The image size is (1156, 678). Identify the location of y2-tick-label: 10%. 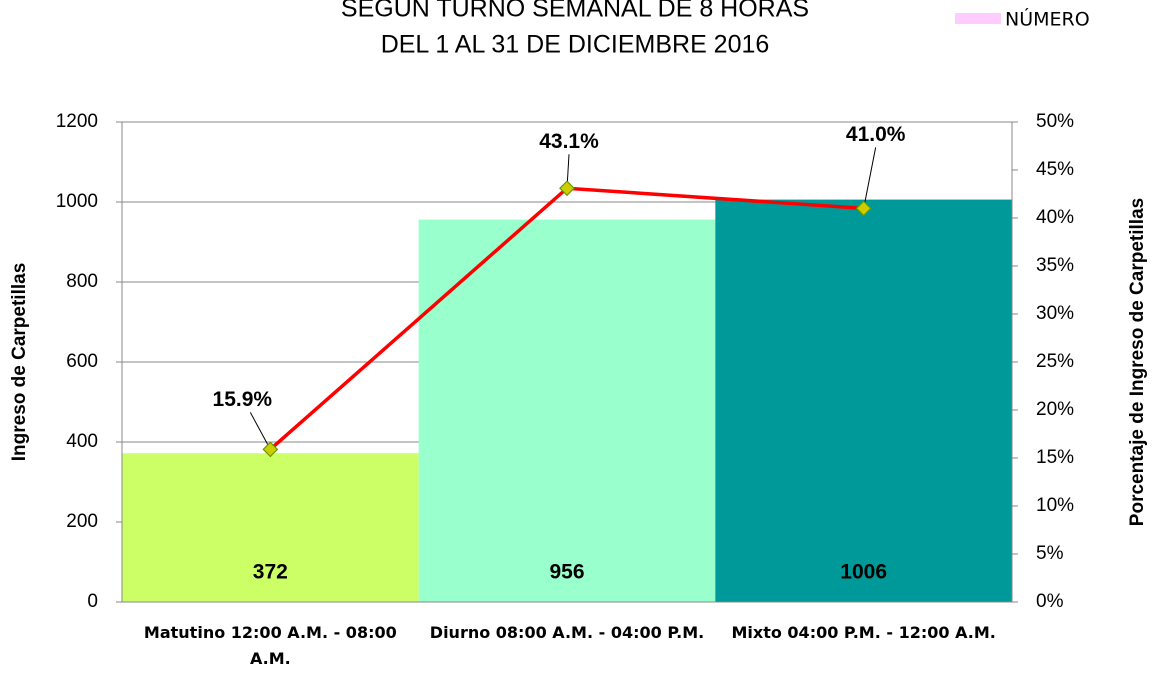
(1055, 505).